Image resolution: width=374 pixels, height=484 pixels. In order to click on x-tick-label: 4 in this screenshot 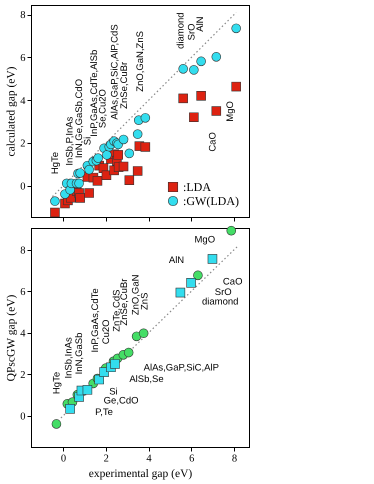, I will do `click(149, 459)`.